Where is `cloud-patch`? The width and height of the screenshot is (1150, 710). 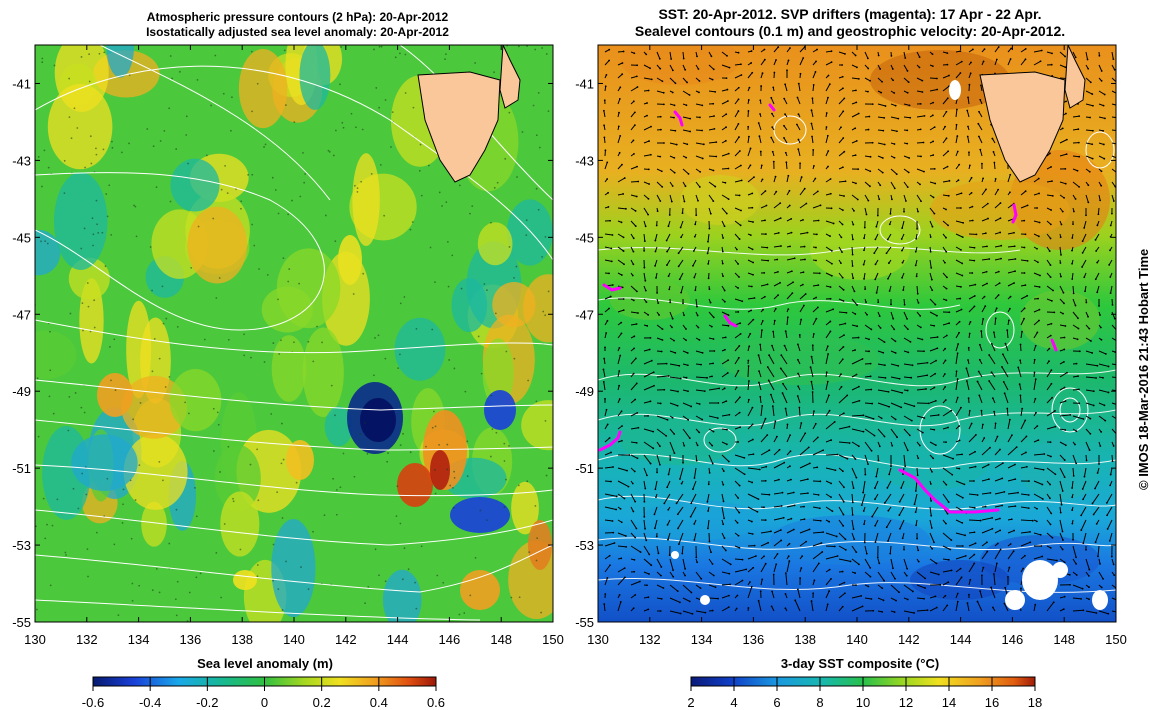 cloud-patch is located at coordinates (705, 600).